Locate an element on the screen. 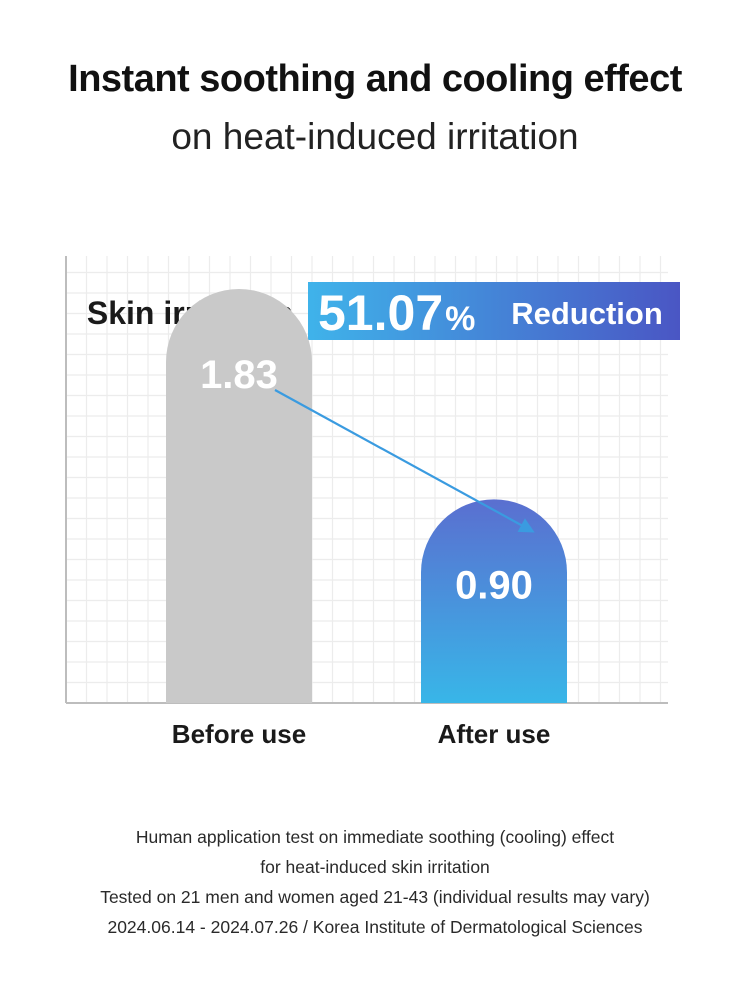 The height and width of the screenshot is (1000, 750). page-title: Instant soothing and cooling effect is located at coordinates (375, 79).